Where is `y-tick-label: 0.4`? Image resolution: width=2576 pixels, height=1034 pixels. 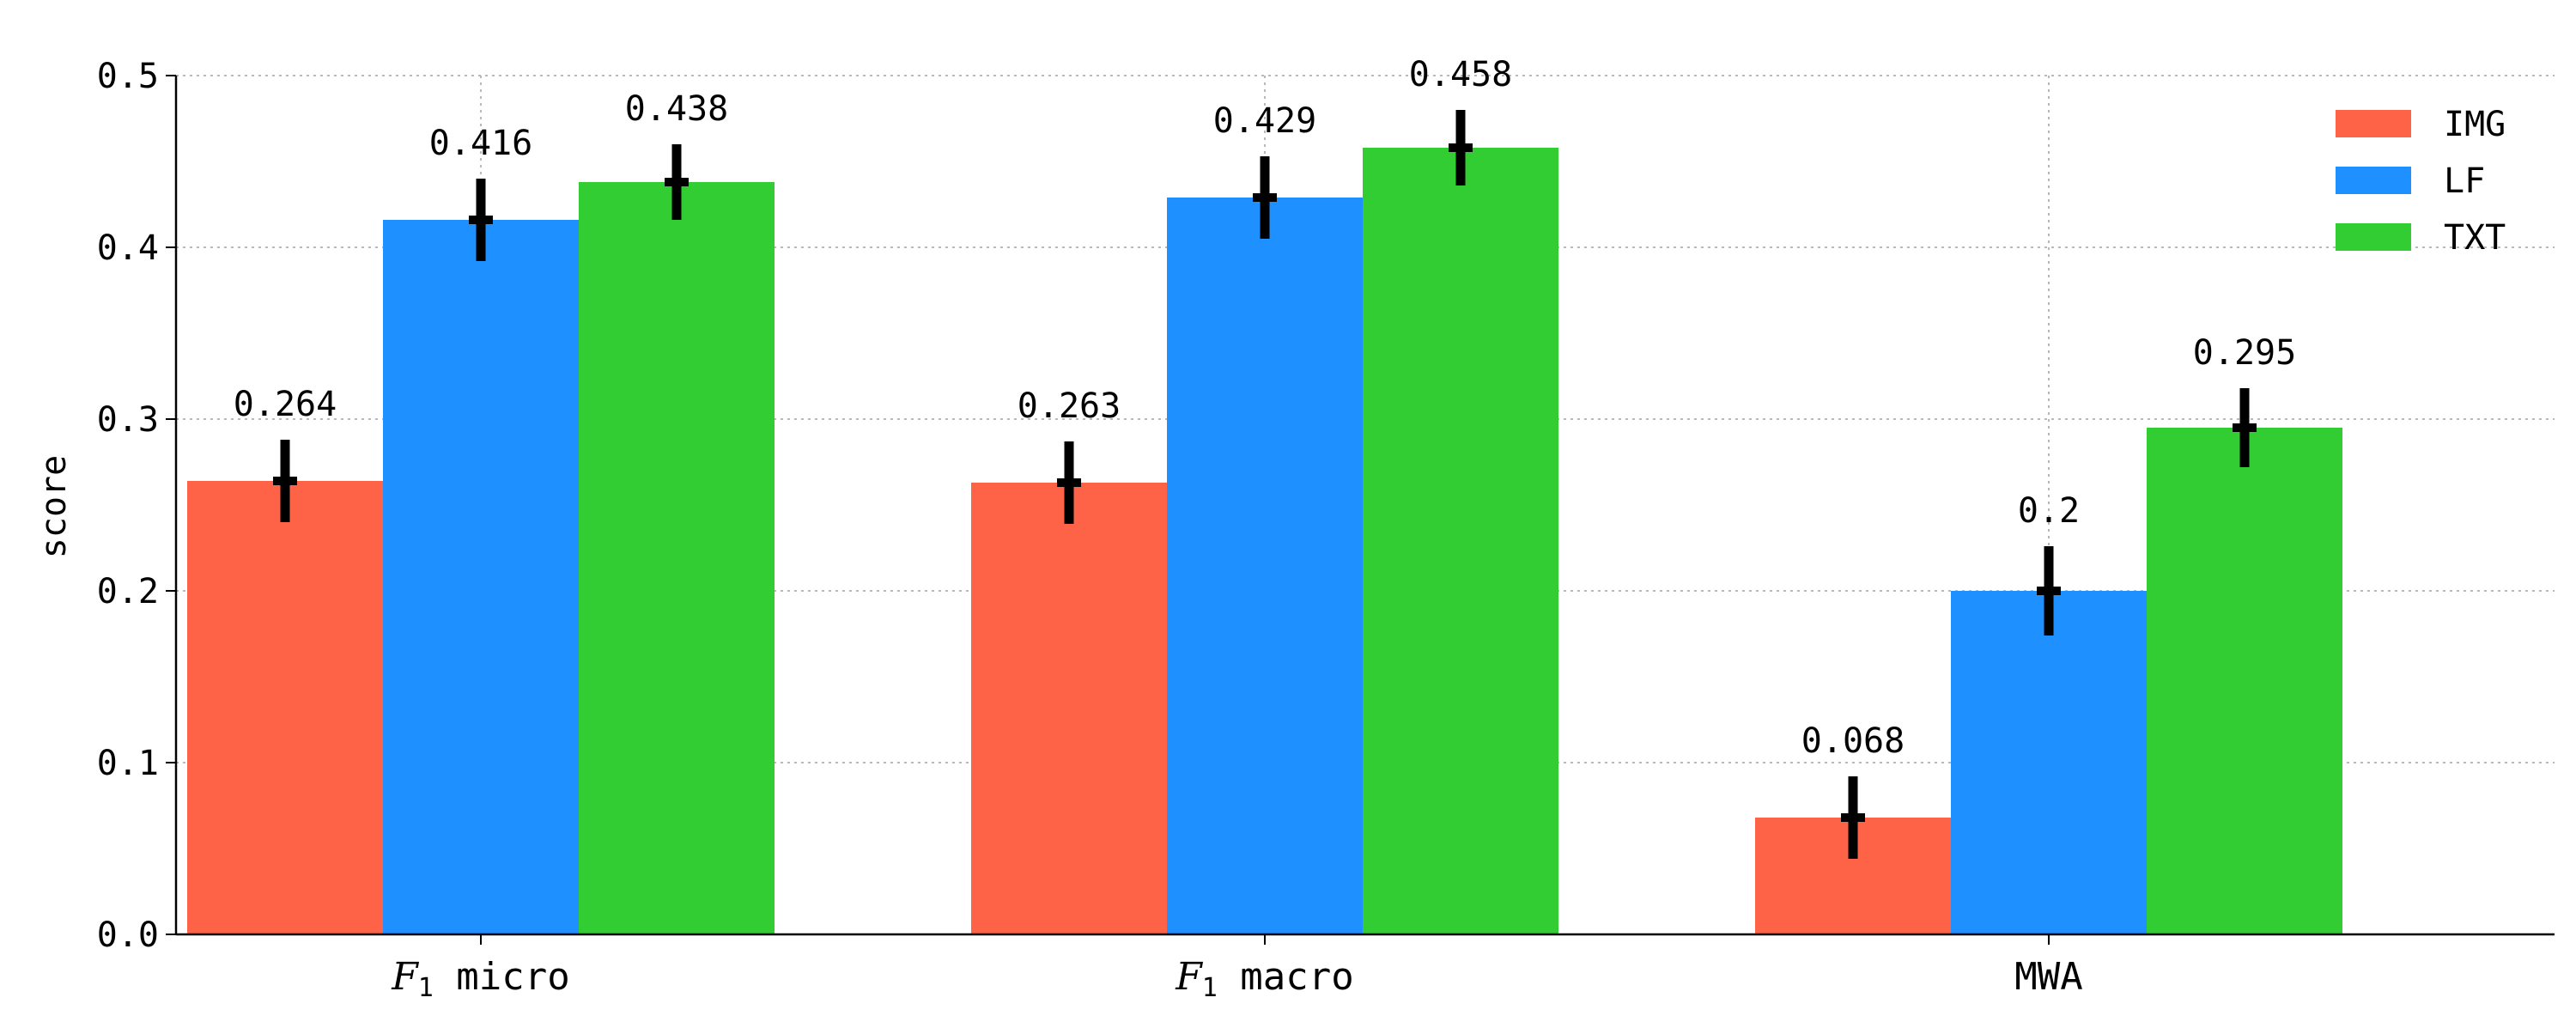 y-tick-label: 0.4 is located at coordinates (128, 248).